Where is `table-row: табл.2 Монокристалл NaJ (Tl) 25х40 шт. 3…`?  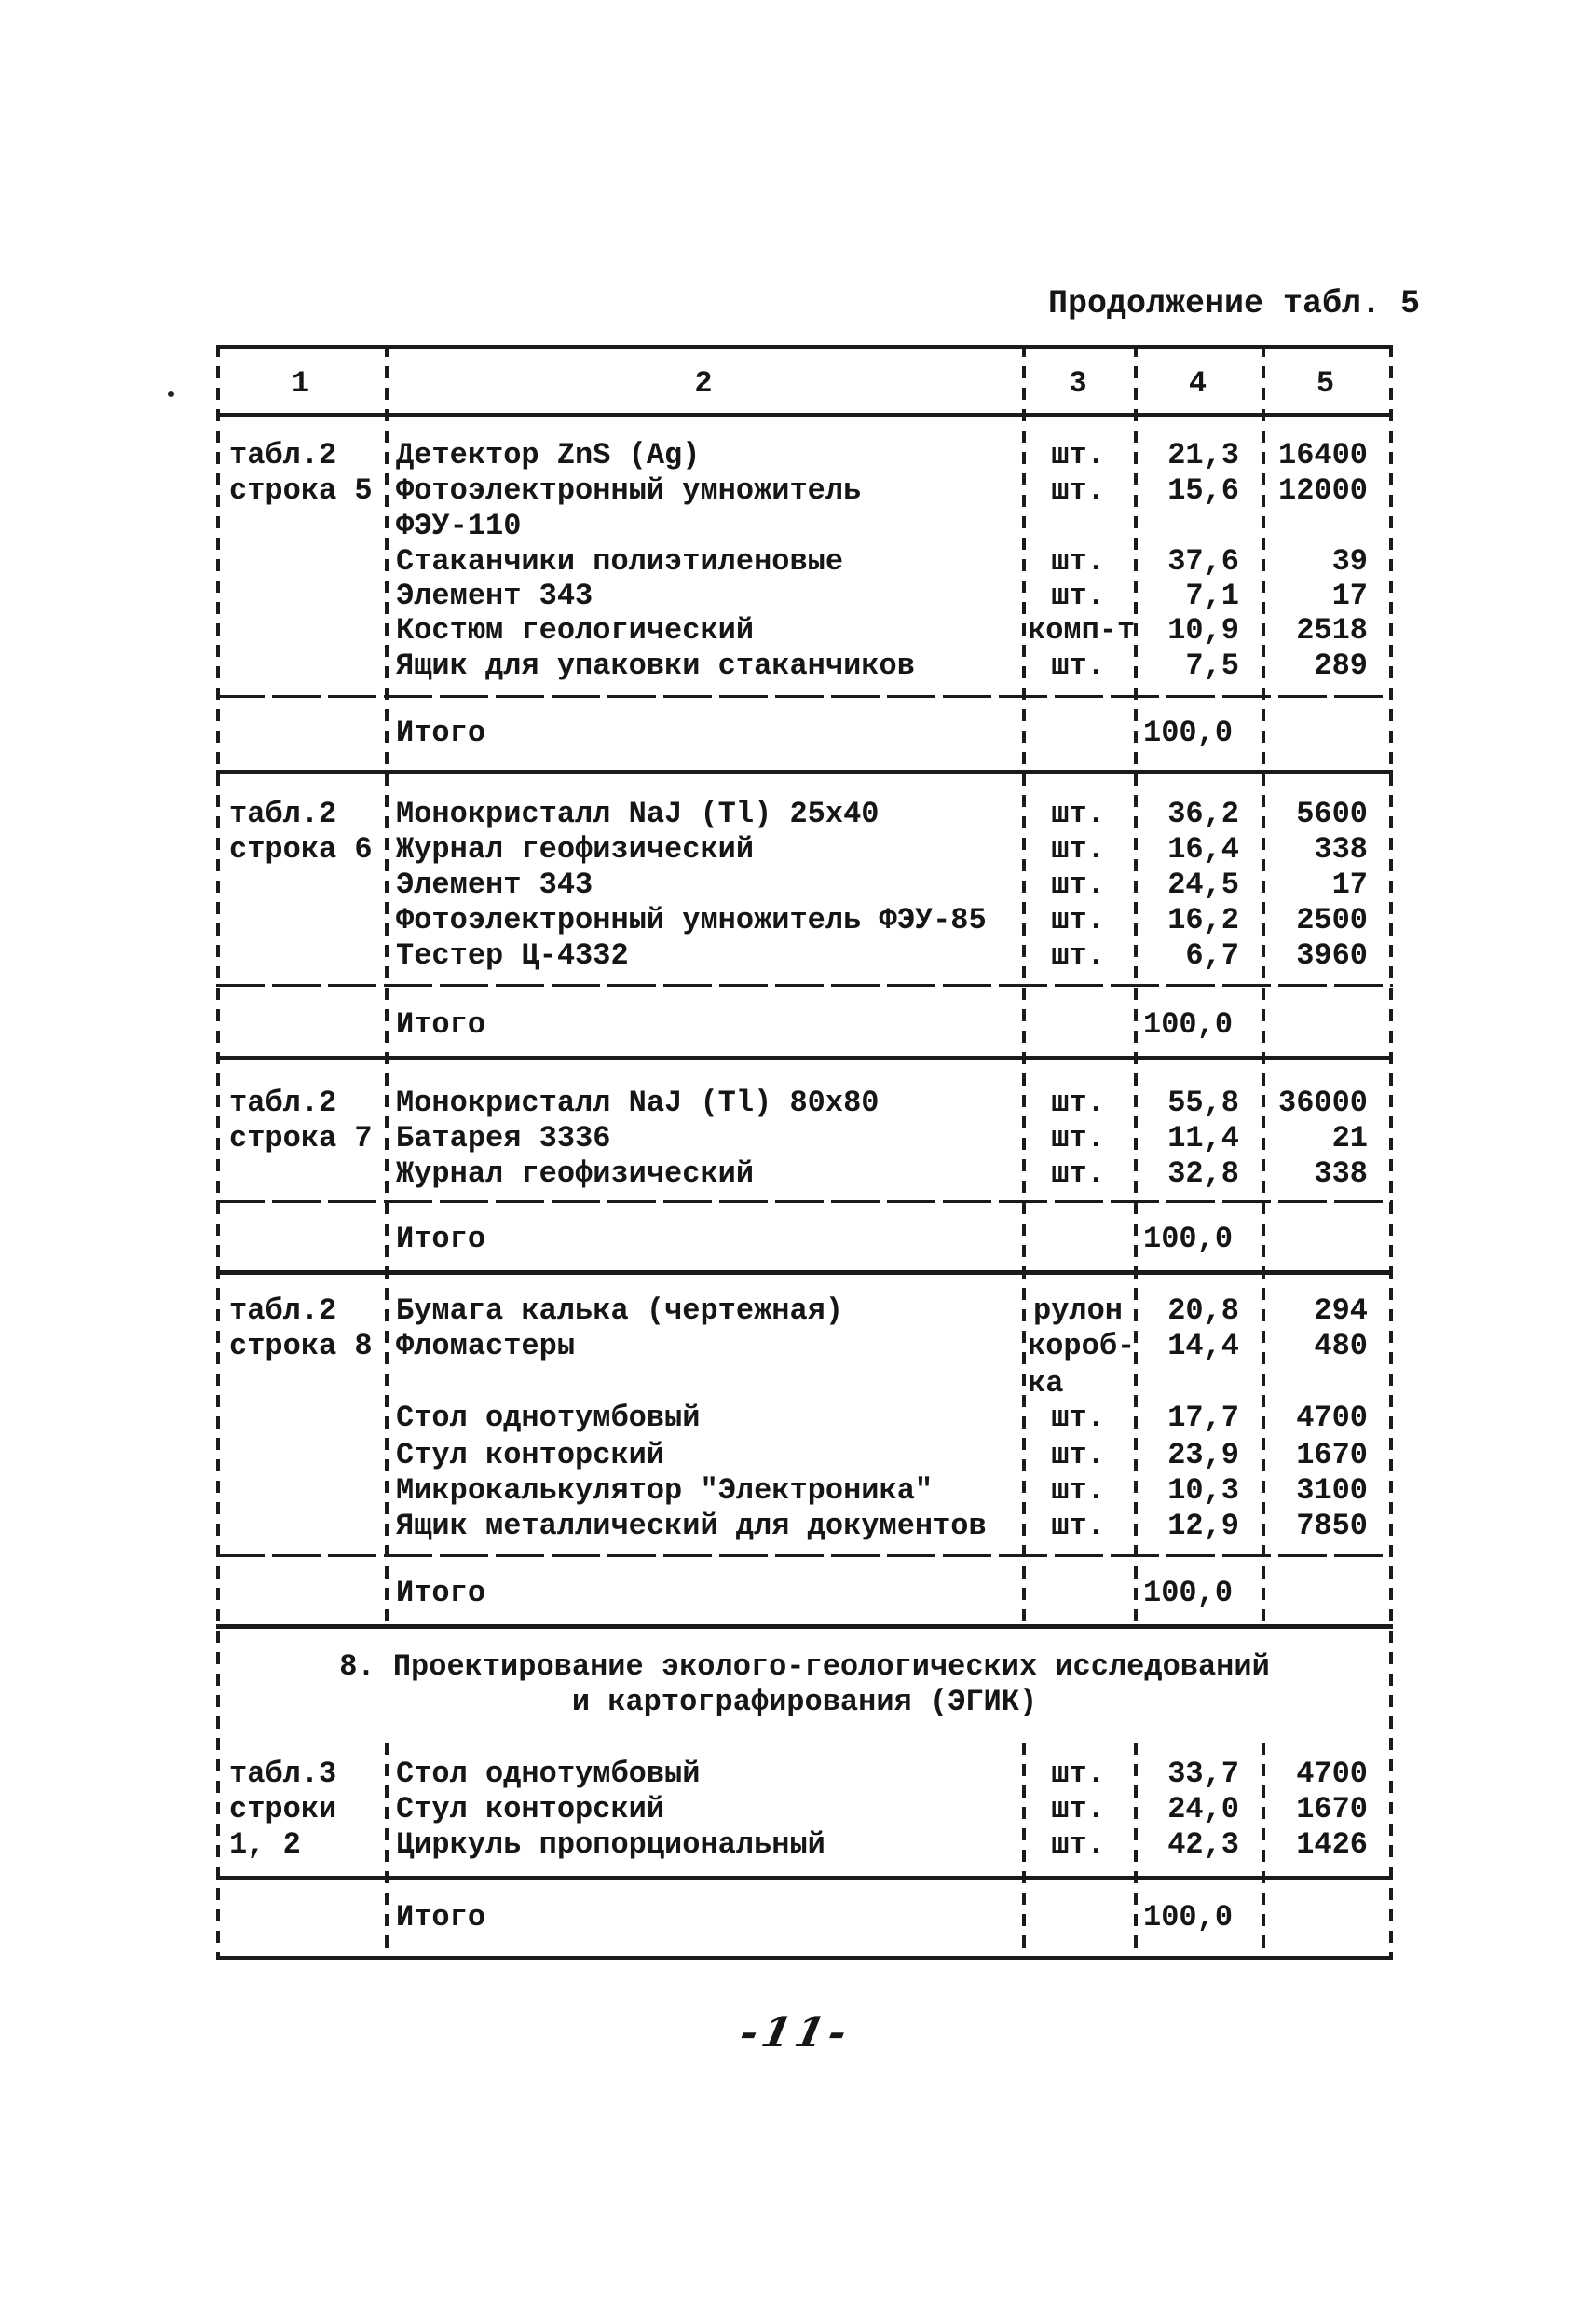 table-row: табл.2 Монокристалл NaJ (Tl) 25х40 шт. 3… is located at coordinates (804, 814).